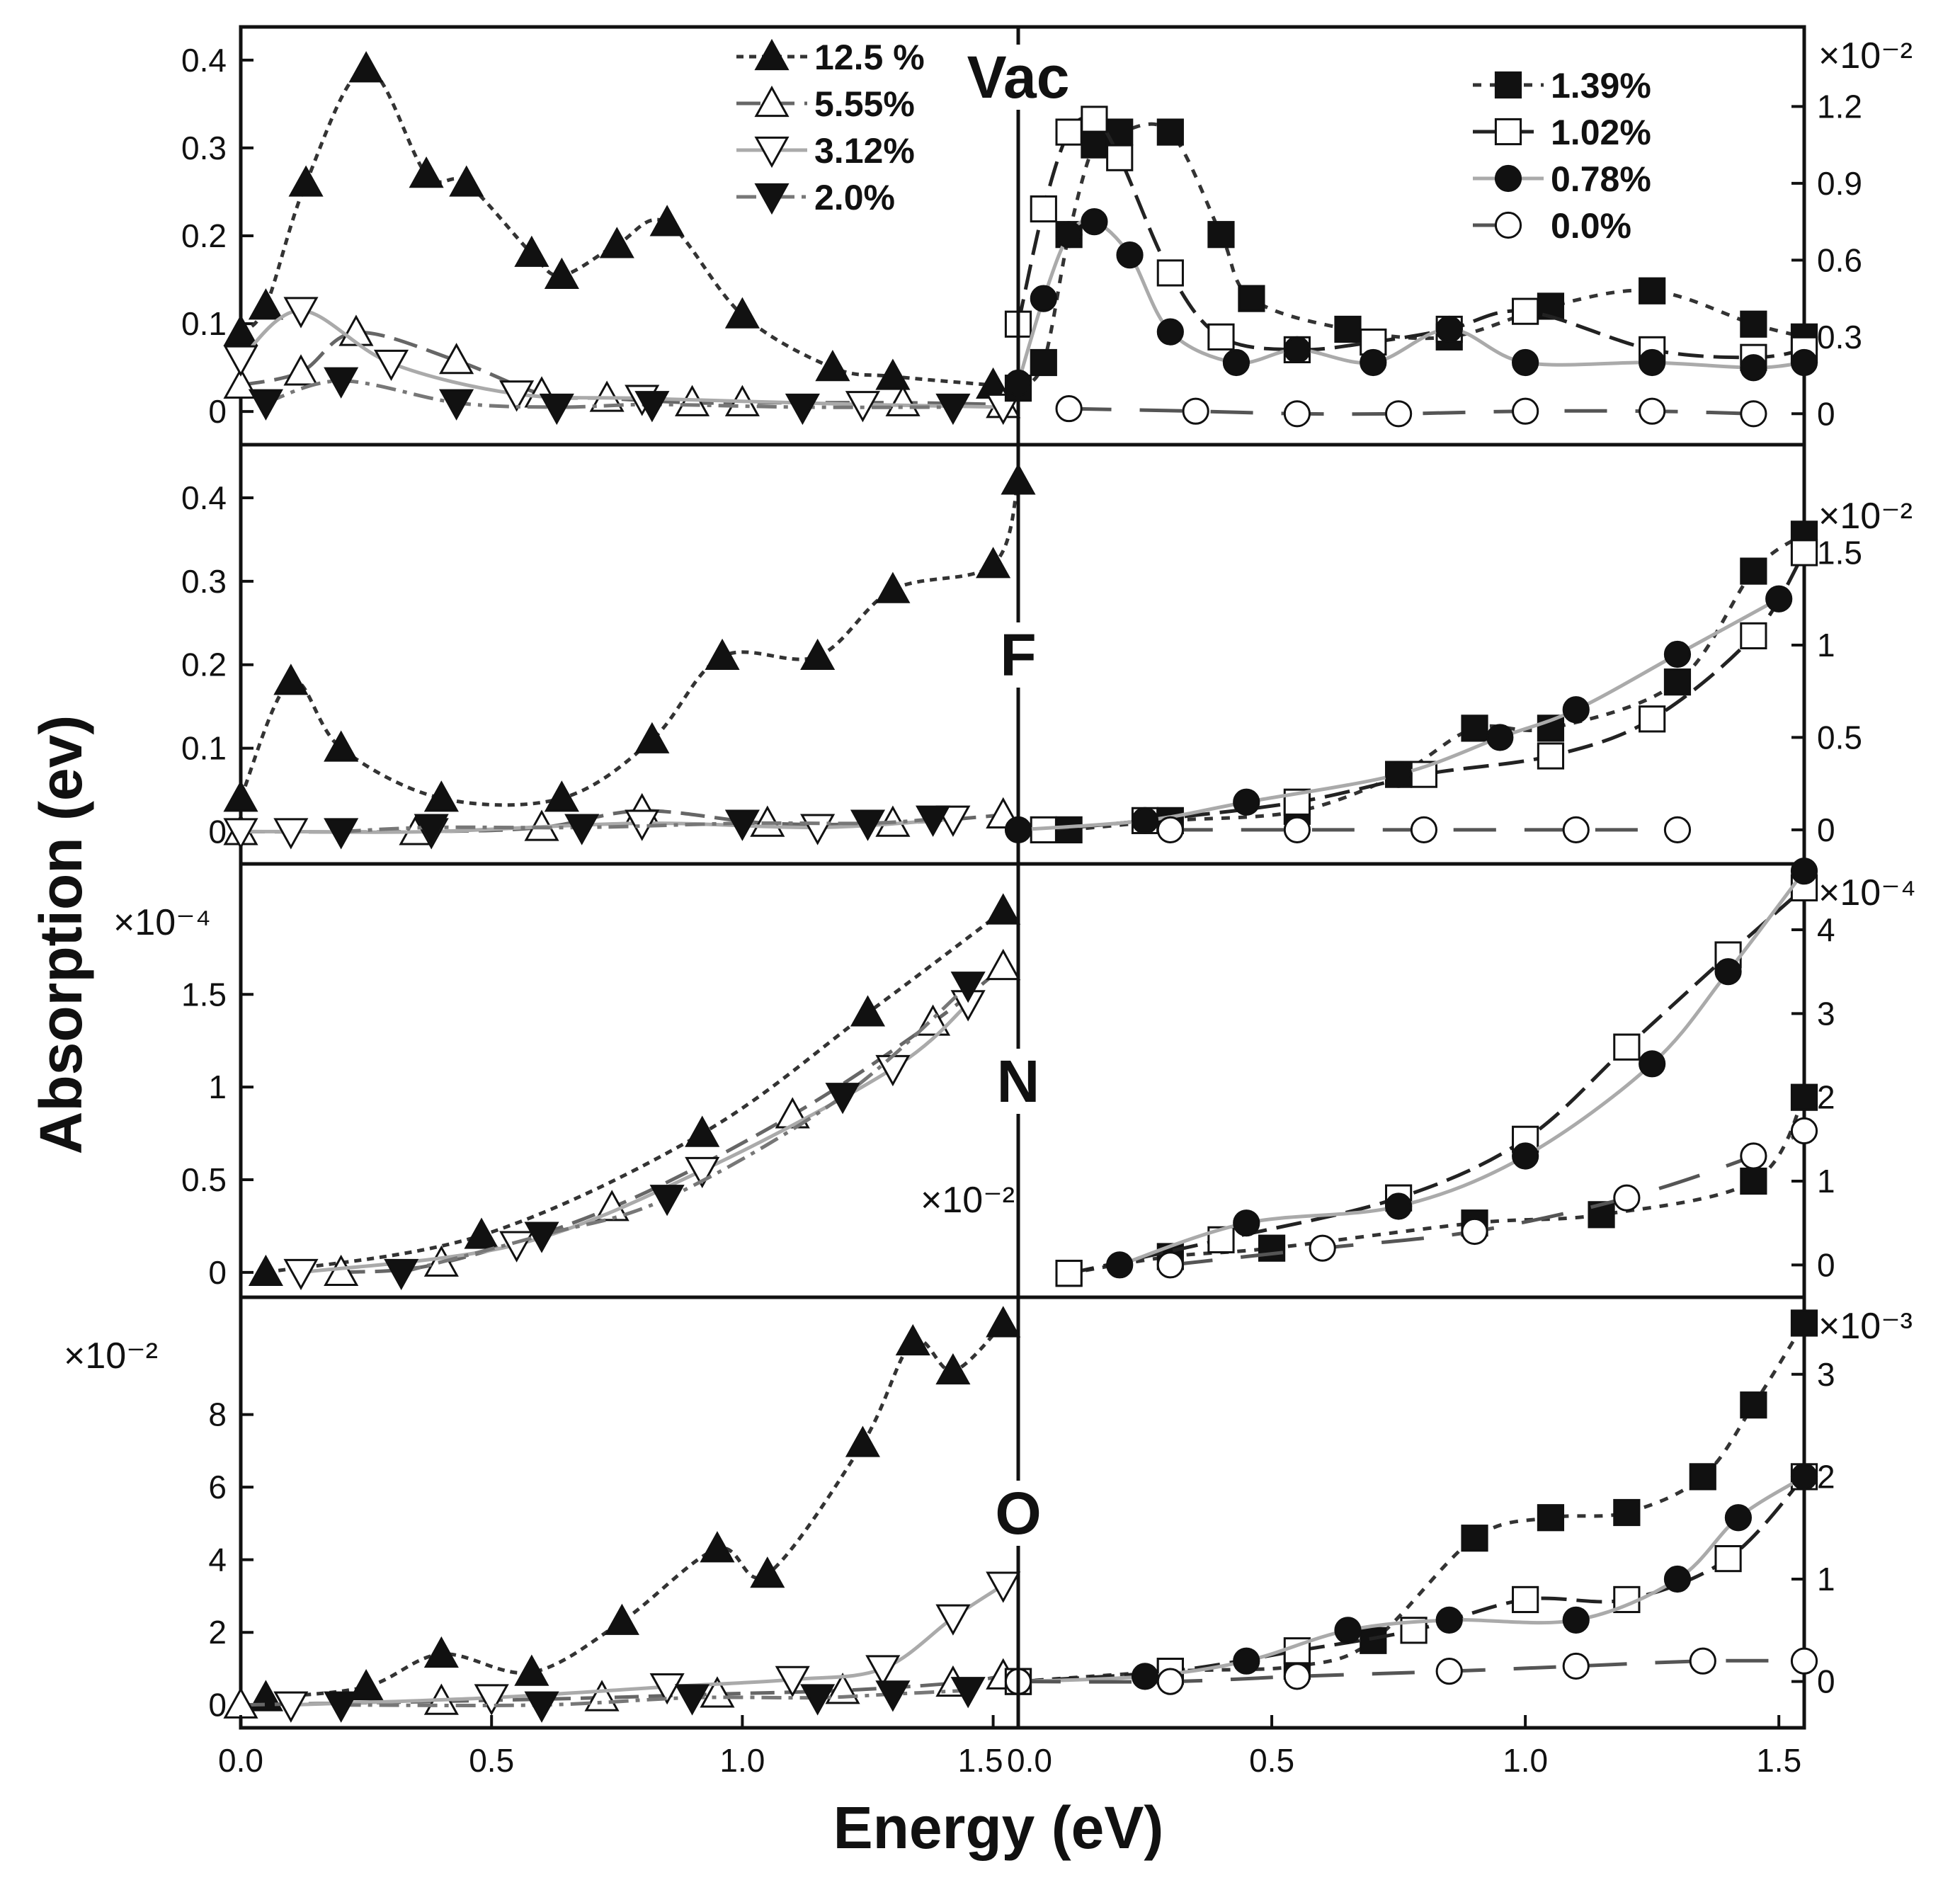  What do you see at coordinates (1272, 1760) in the screenshot?
I see `x-tick-label-right: 0.5` at bounding box center [1272, 1760].